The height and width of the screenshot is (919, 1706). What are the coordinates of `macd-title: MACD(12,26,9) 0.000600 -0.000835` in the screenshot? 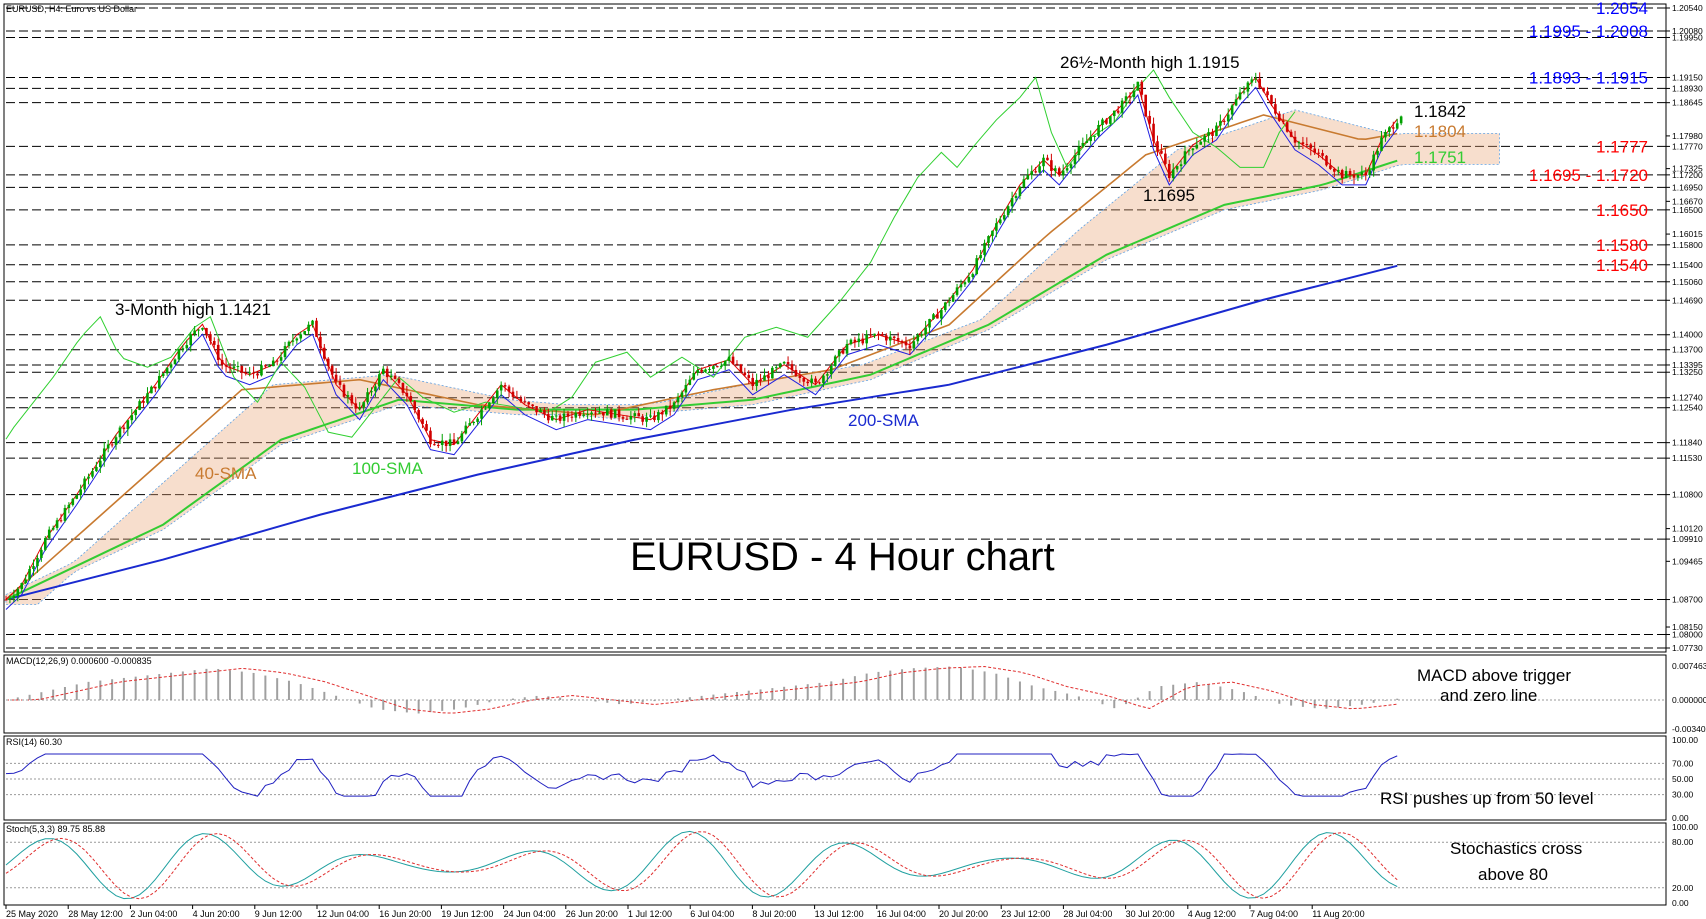 It's located at (79, 661).